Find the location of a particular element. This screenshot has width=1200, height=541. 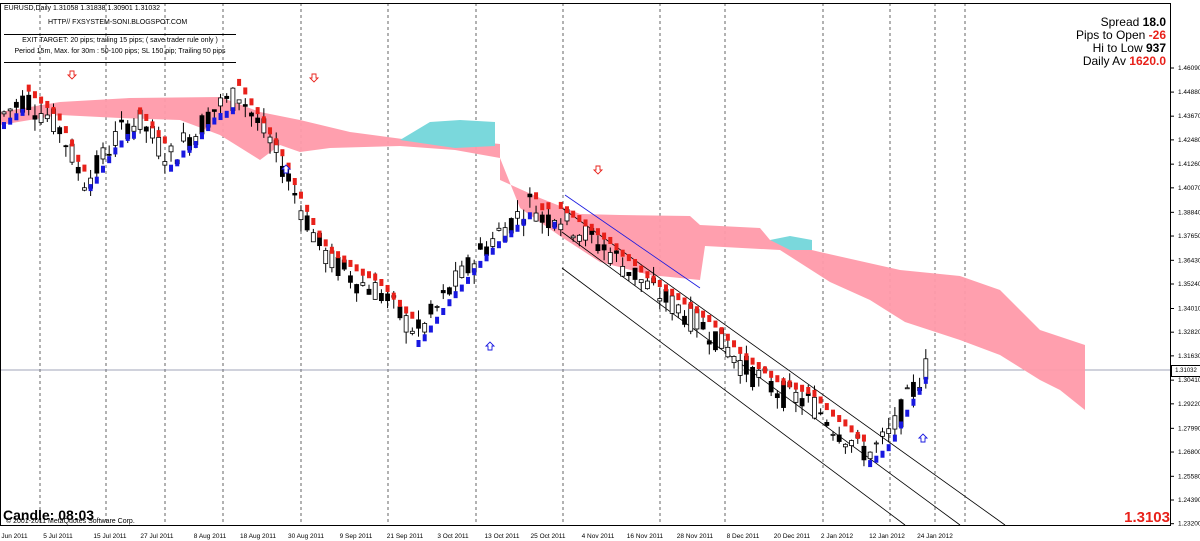

x-tick-label: 18 Aug 2011 is located at coordinates (258, 536).